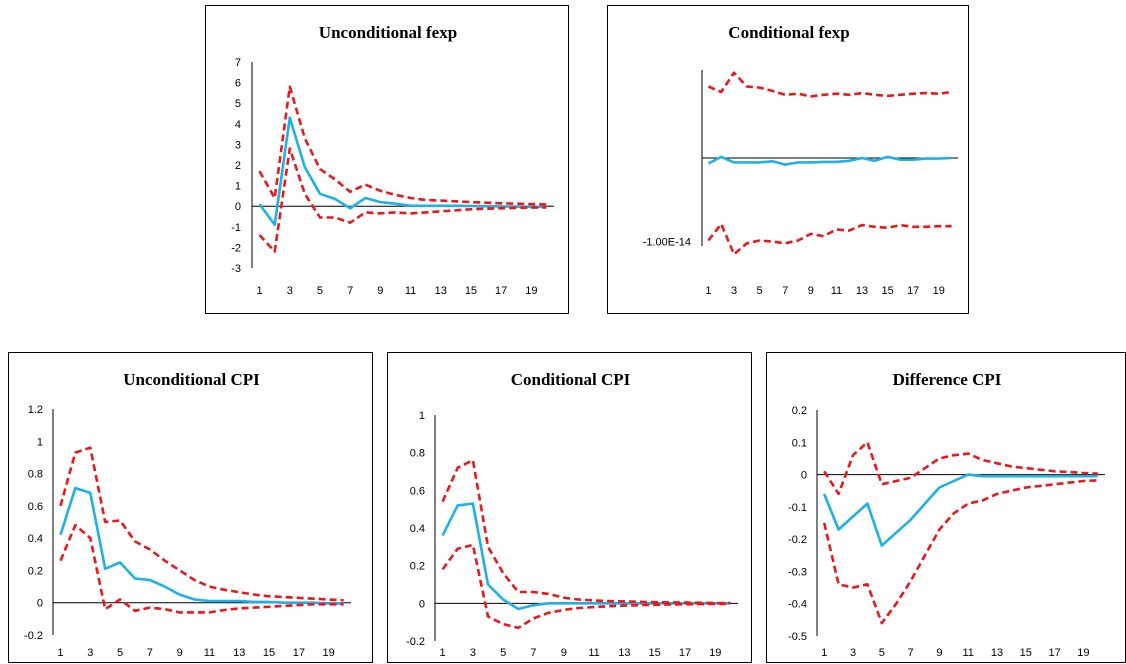 The image size is (1126, 664). I want to click on y-tick-label: 4, so click(238, 125).